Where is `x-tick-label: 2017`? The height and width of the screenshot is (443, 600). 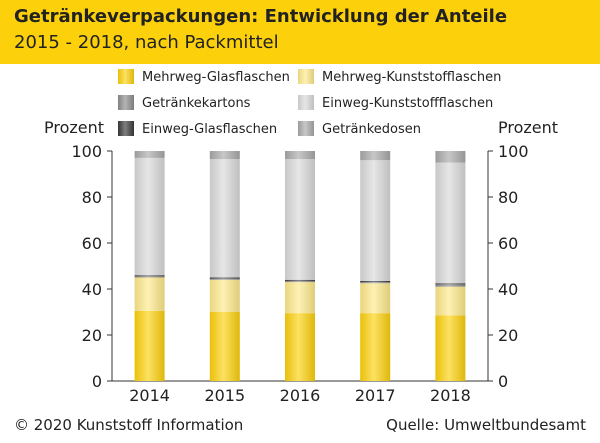
x-tick-label: 2017 is located at coordinates (375, 395).